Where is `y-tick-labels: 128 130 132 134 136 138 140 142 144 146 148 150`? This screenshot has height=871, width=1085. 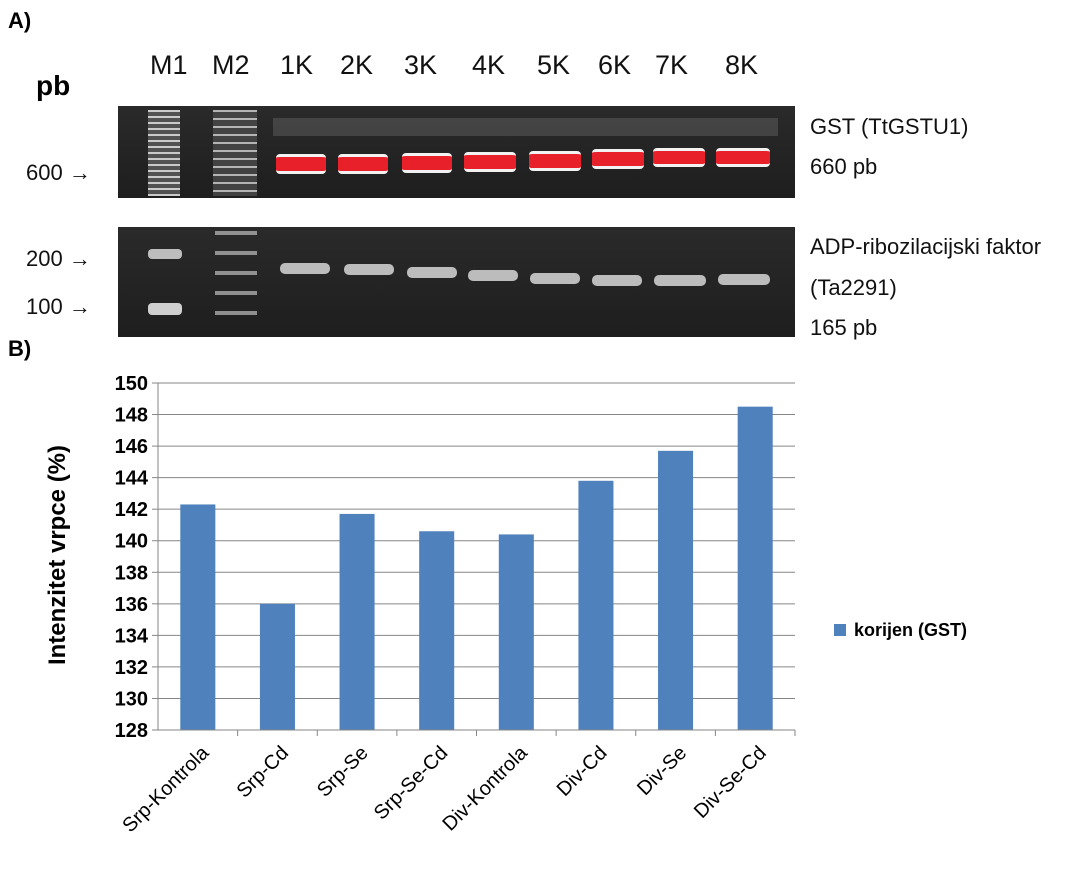 y-tick-labels: 128 130 132 134 136 138 140 142 144 146 148 150 is located at coordinates (132, 557).